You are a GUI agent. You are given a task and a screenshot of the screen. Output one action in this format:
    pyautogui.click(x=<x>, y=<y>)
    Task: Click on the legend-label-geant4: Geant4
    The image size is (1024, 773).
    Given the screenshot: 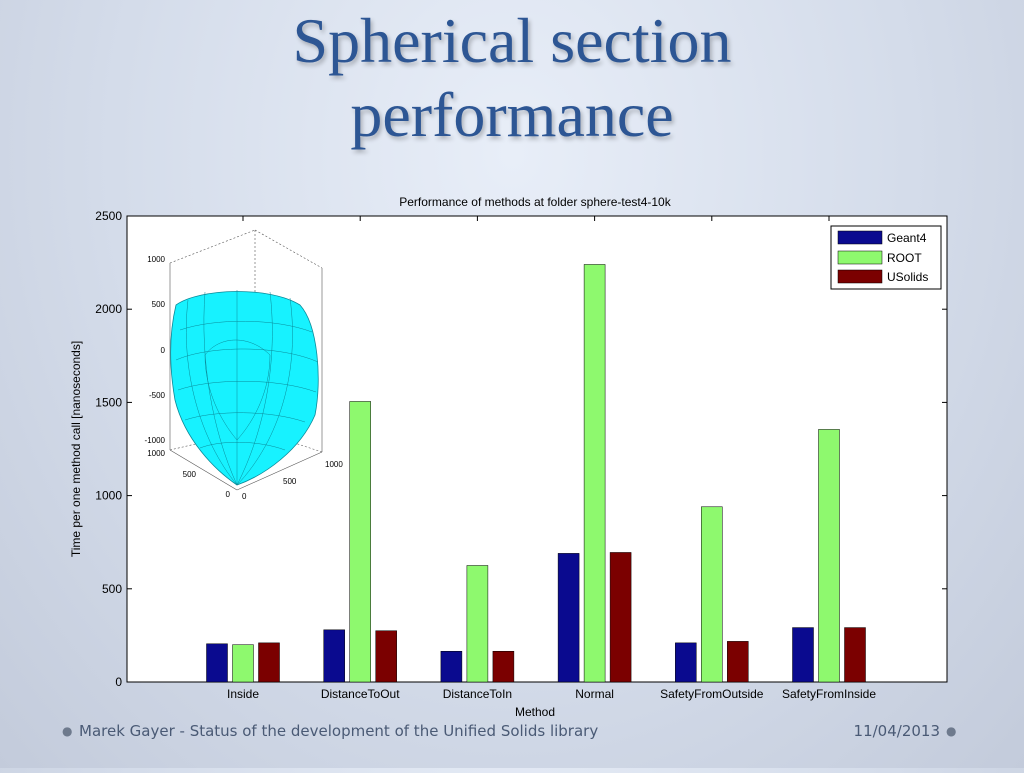 What is the action you would take?
    pyautogui.click(x=907, y=238)
    